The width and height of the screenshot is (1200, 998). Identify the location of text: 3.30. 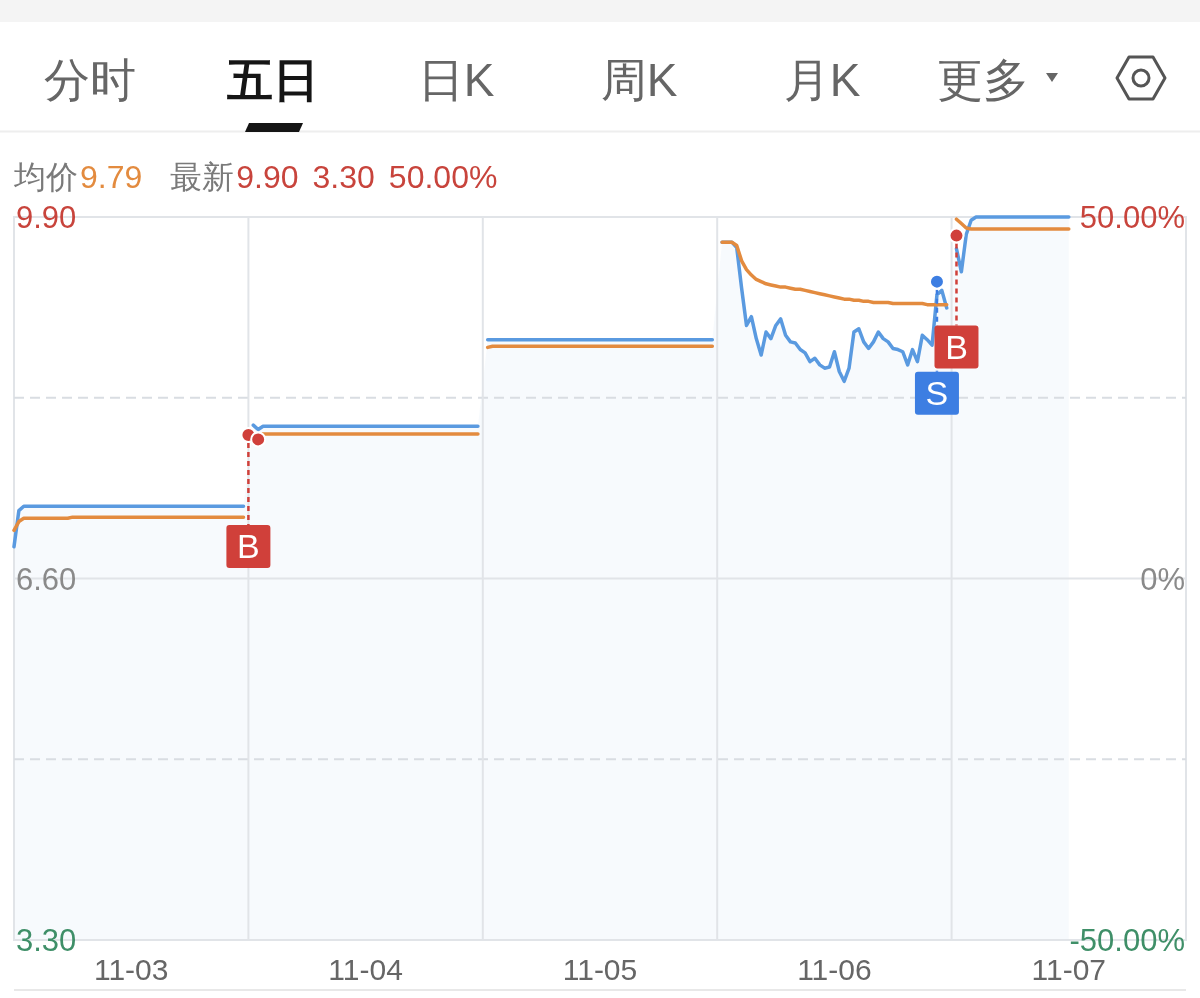
(343, 177).